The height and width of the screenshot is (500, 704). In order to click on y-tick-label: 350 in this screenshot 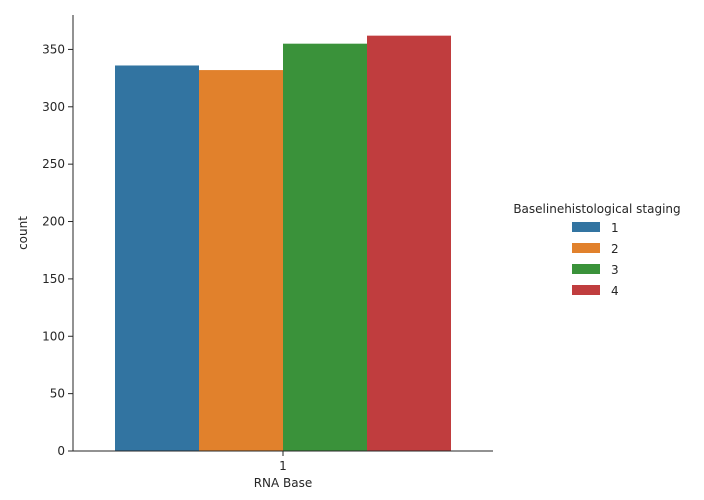, I will do `click(53, 49)`.